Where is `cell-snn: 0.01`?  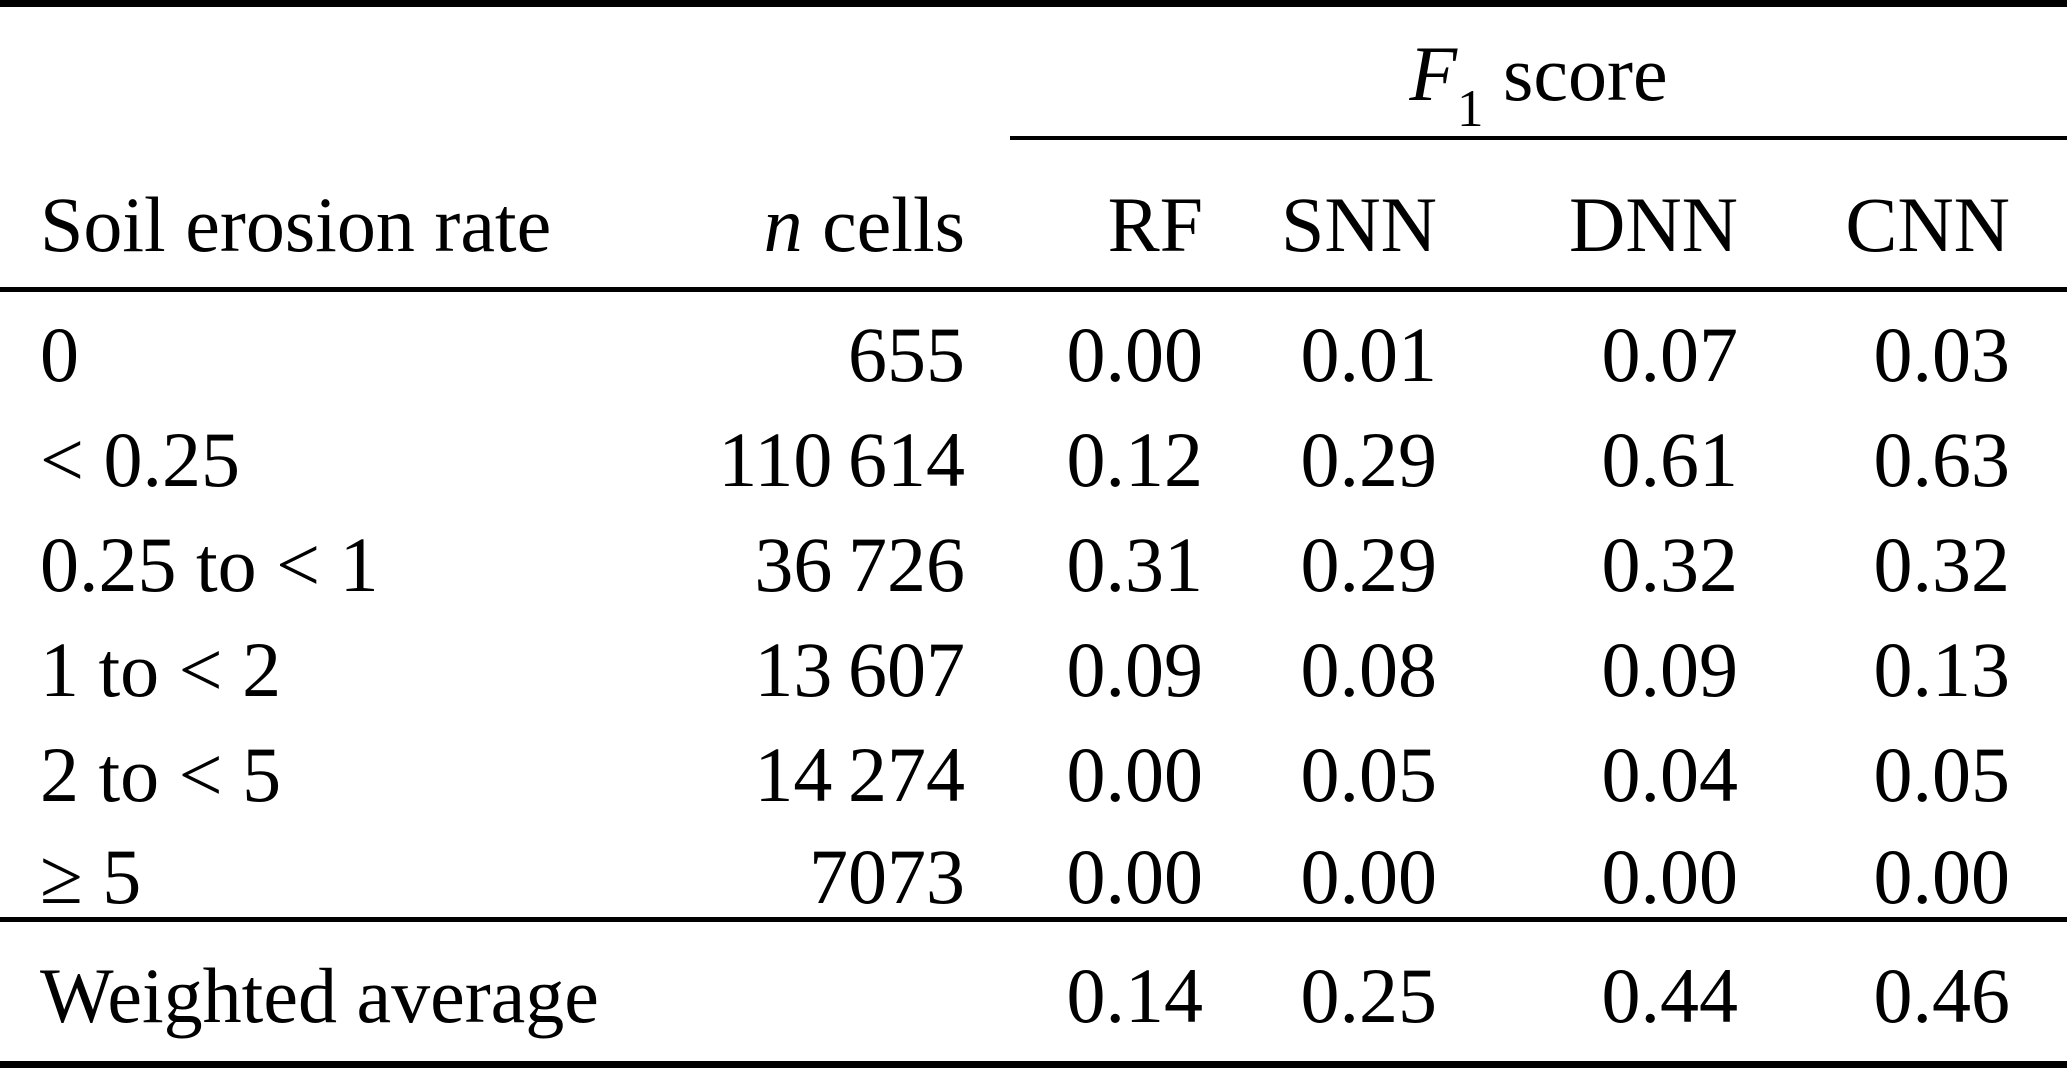 cell-snn: 0.01 is located at coordinates (1369, 354).